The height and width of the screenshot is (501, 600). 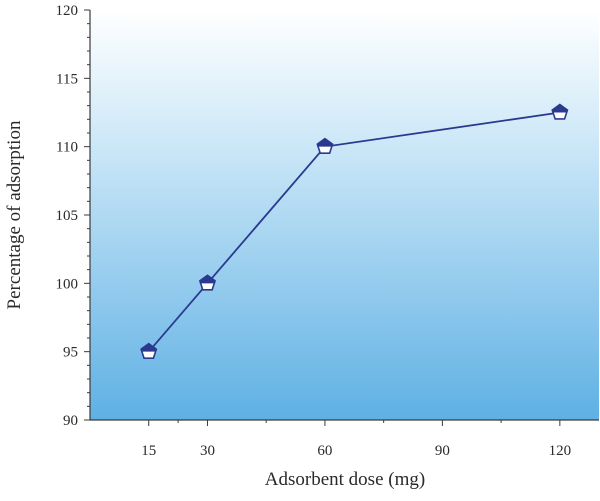 I want to click on x-tick-label: 120, so click(x=560, y=451).